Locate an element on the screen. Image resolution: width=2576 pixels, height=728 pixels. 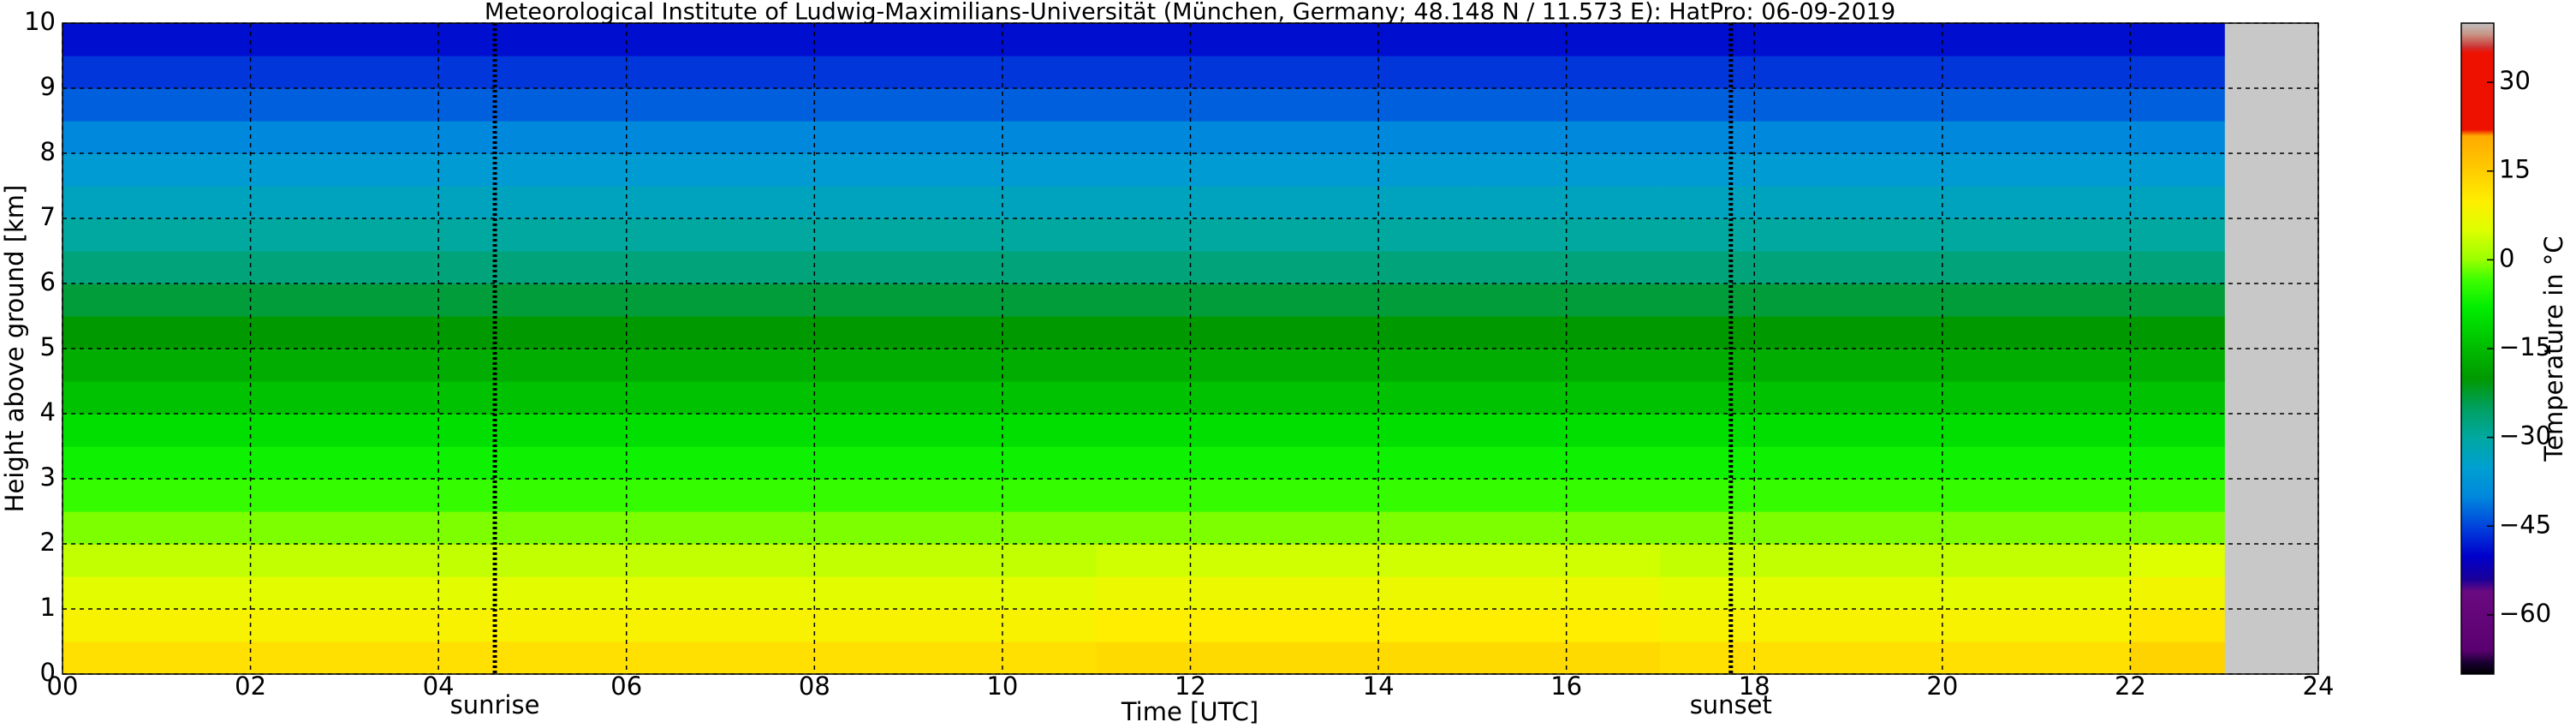
y-tick-label: 8 is located at coordinates (48, 151).